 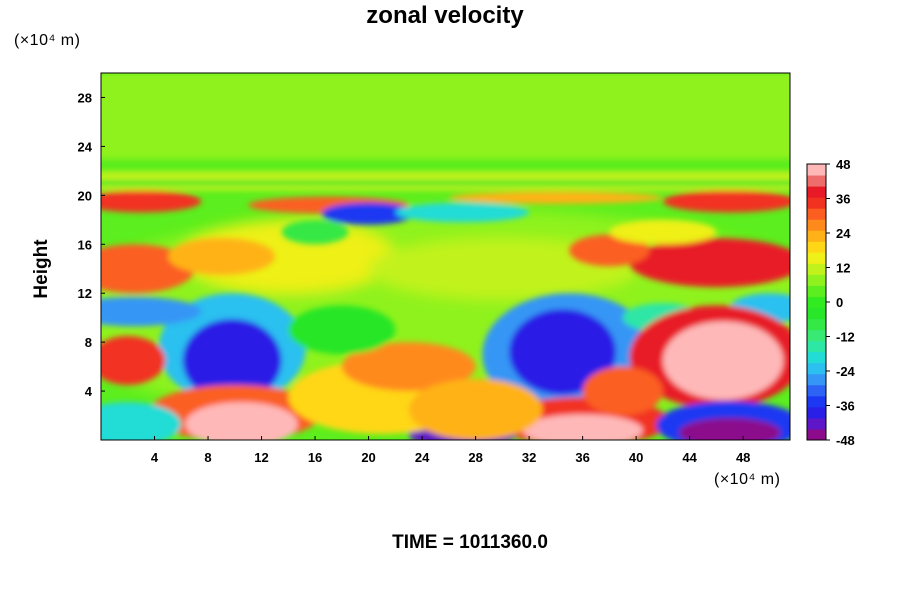 I want to click on x-tick-label: 40, so click(x=636, y=457).